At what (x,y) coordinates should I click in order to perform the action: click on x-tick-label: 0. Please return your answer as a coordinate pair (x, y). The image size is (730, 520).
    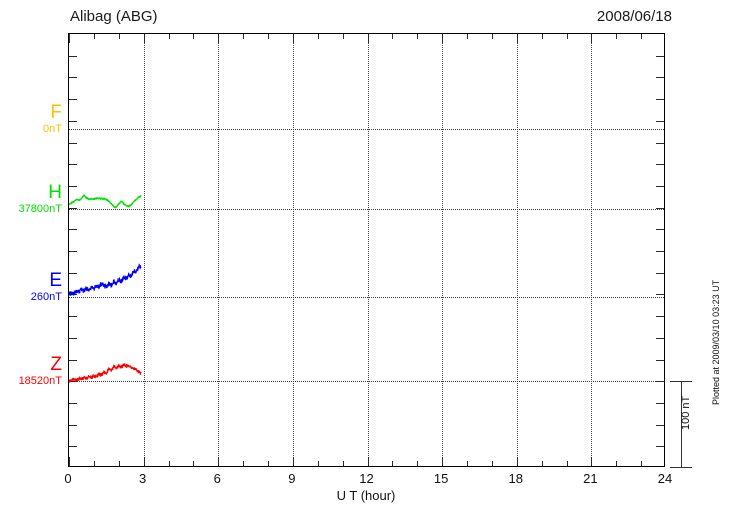
    Looking at the image, I should click on (68, 478).